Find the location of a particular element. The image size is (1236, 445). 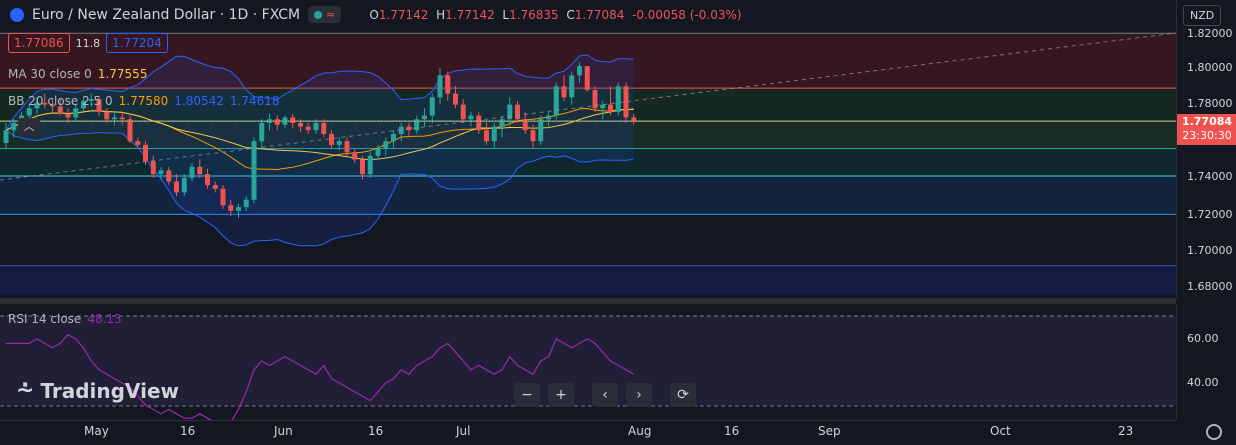

zoom-in-button: + is located at coordinates (561, 395).